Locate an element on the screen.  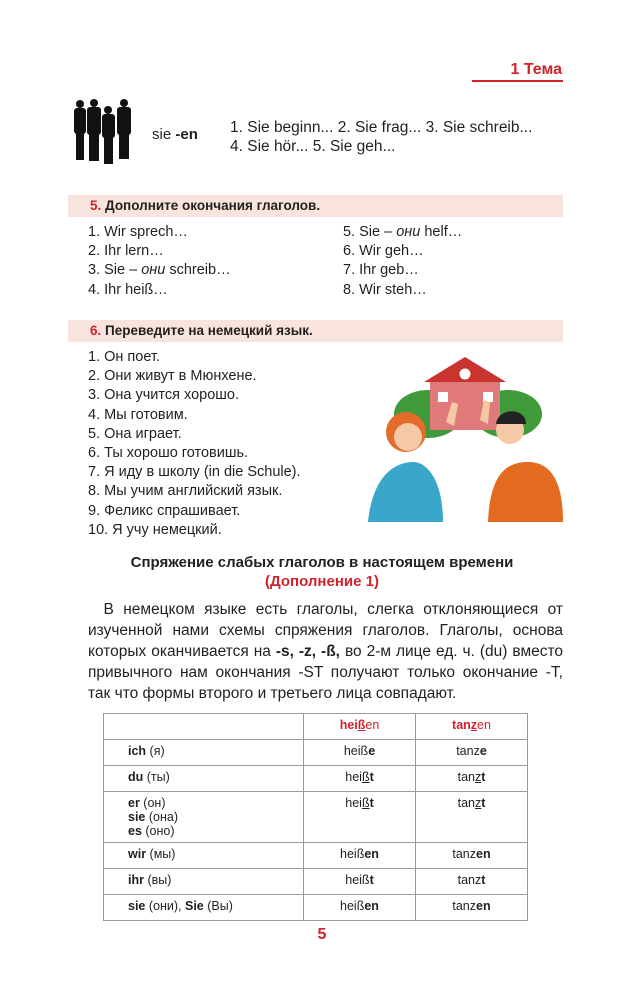
pronoun-de: ihr is located at coordinates (136, 880).